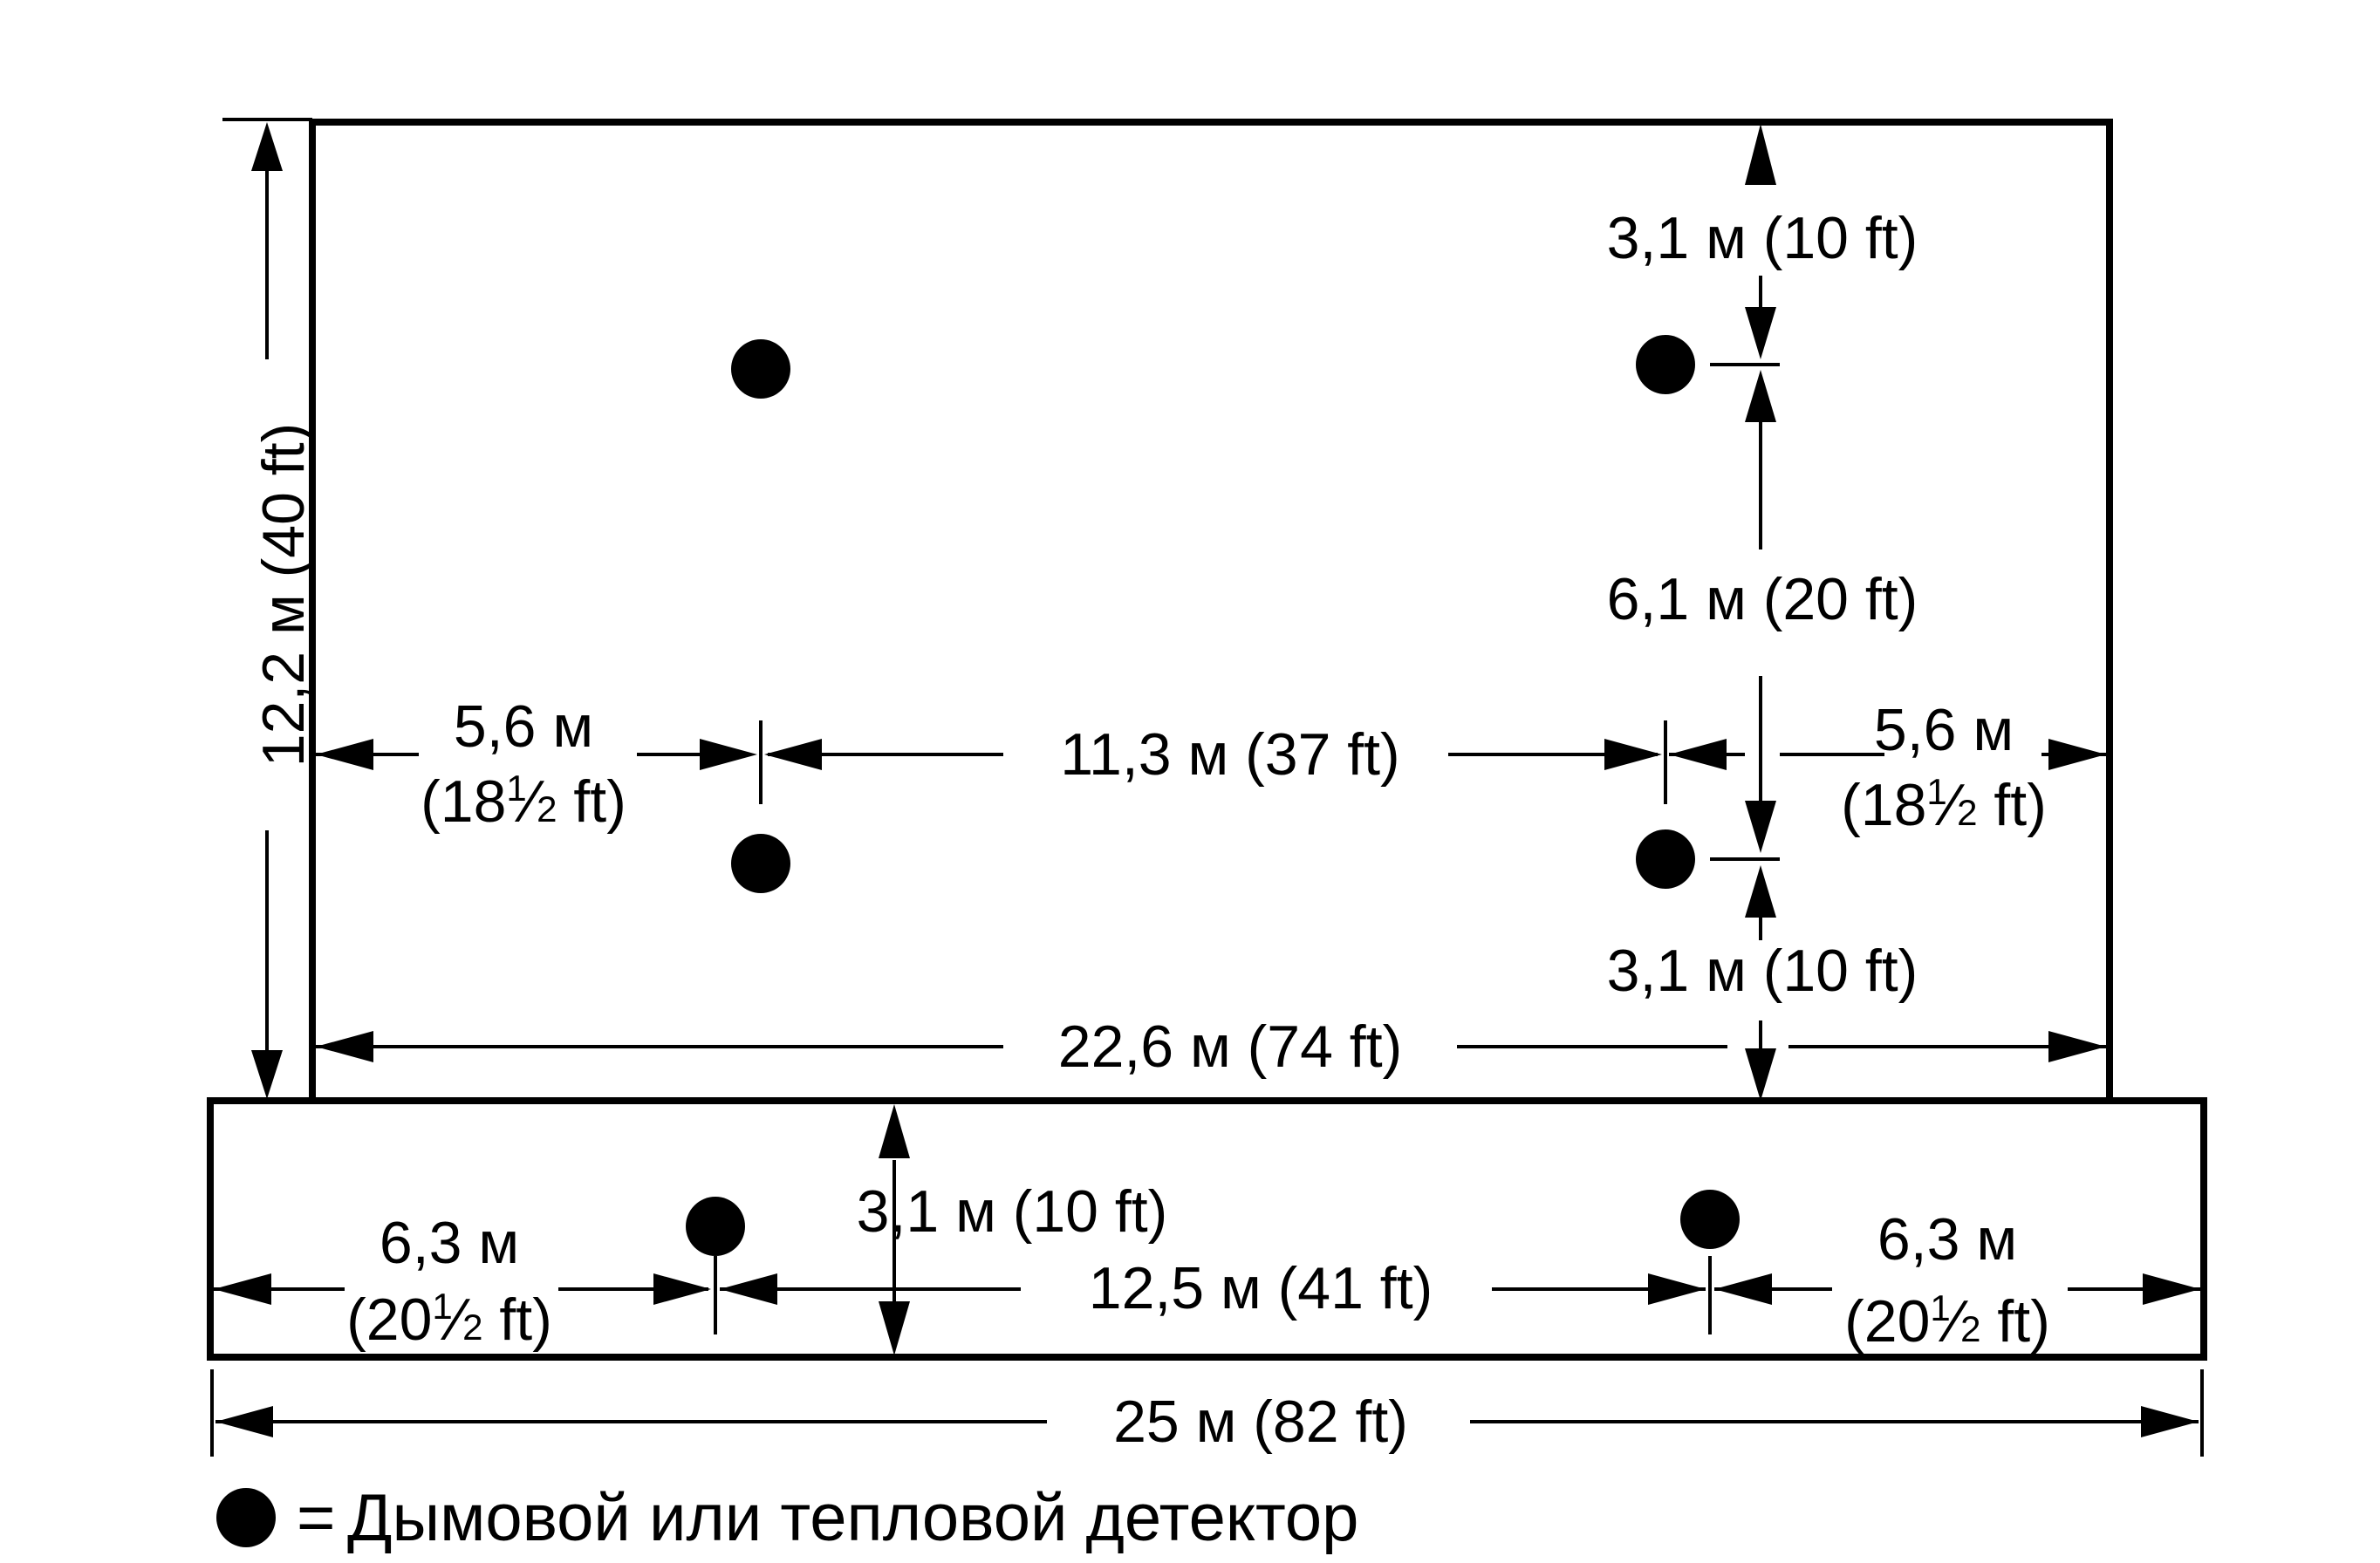 This screenshot has width=2380, height=1563. I want to click on dimension-bottom-offset: 3,1 м (10 ft), so click(1762, 983).